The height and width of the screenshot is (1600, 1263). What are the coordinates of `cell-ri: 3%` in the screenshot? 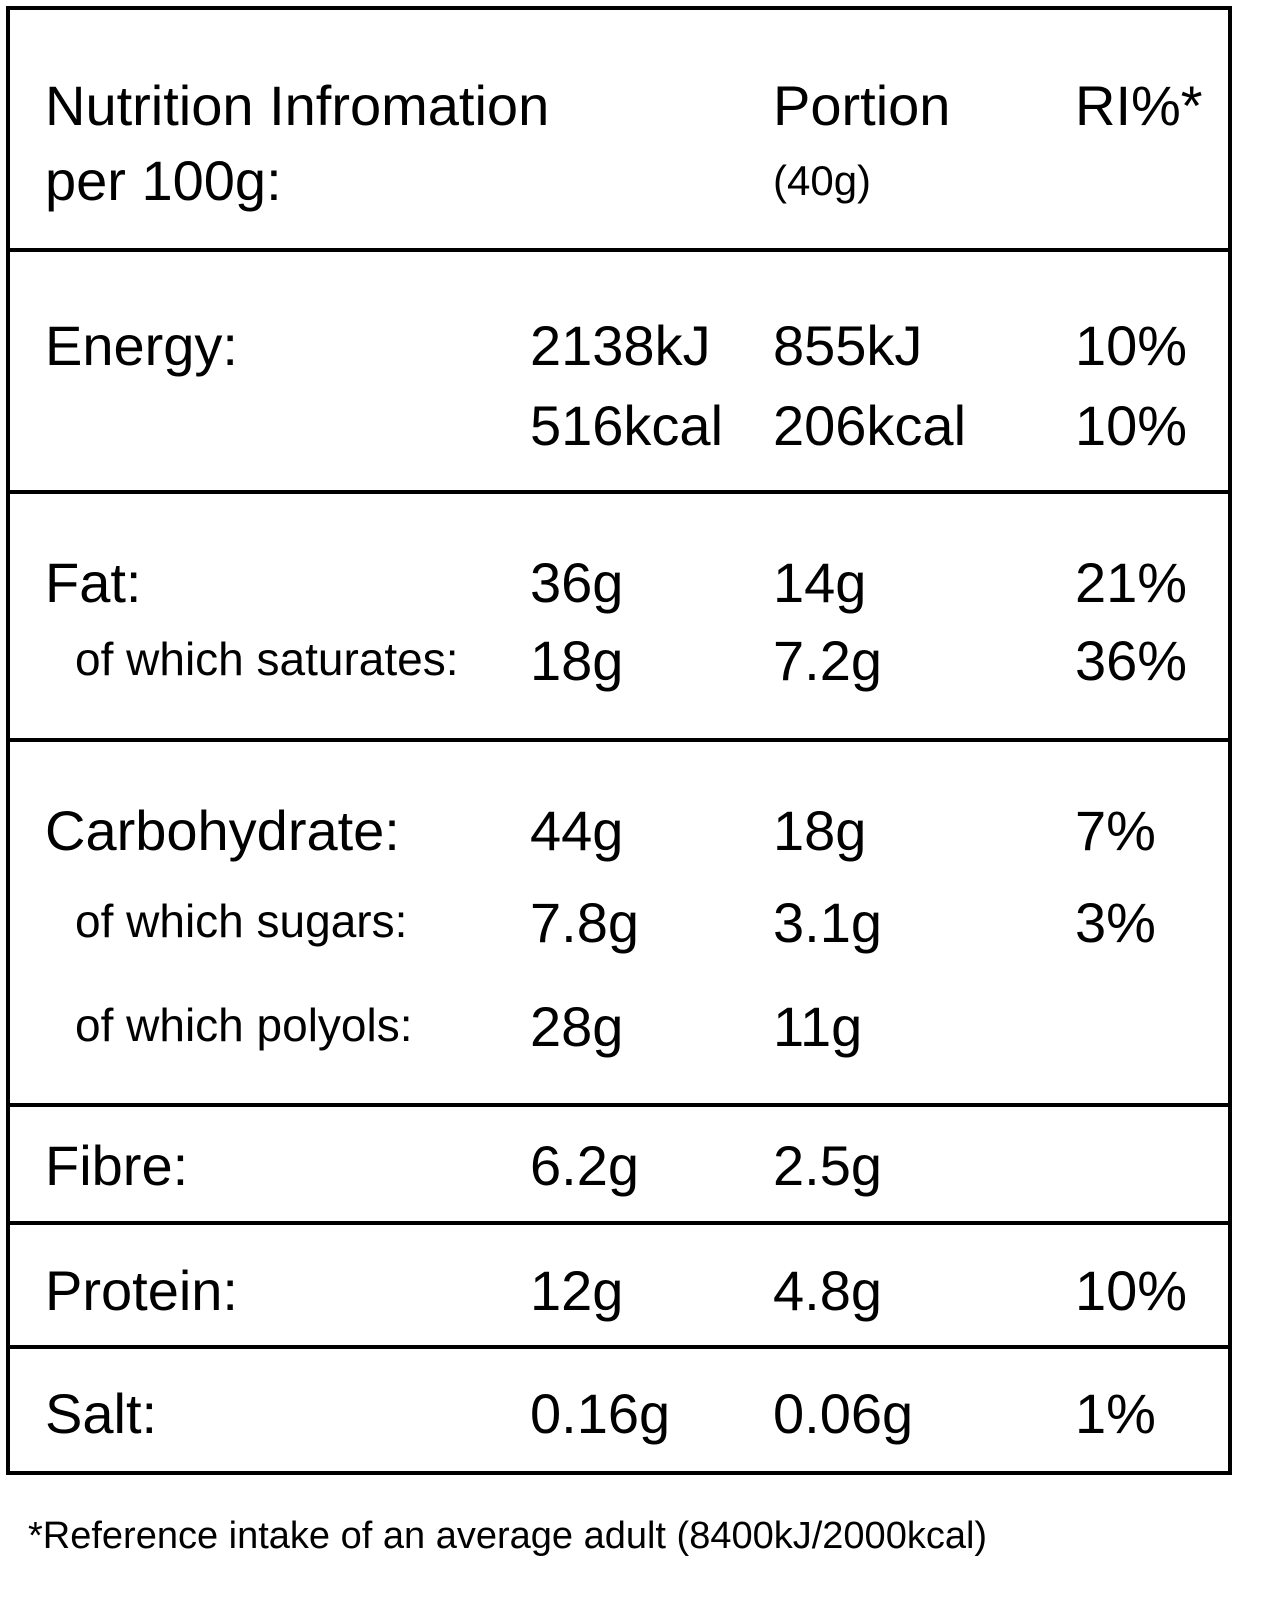 It's located at (1115, 922).